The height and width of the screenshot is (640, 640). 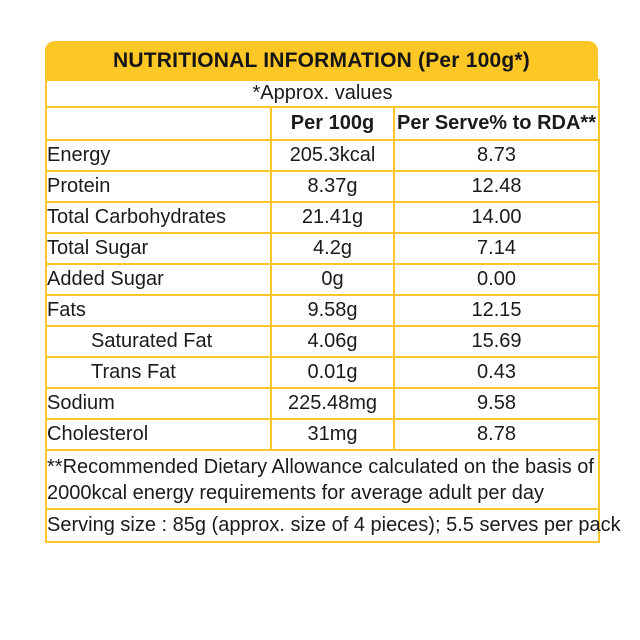 I want to click on table-row: Saturated Fat 4.06g 15.69, so click(x=322, y=341).